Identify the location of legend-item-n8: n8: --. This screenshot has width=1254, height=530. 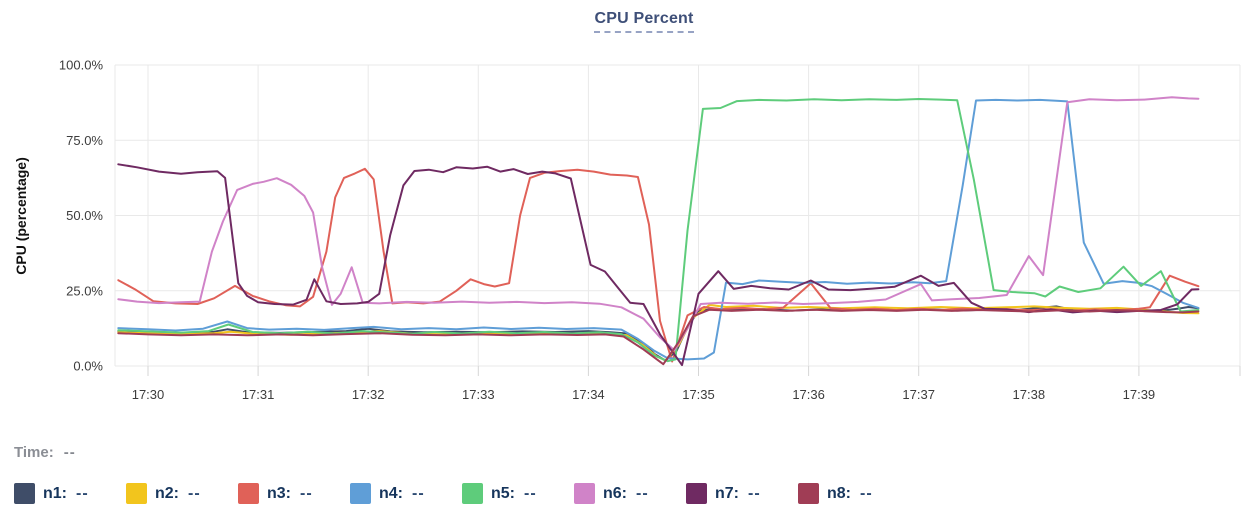
(842, 493).